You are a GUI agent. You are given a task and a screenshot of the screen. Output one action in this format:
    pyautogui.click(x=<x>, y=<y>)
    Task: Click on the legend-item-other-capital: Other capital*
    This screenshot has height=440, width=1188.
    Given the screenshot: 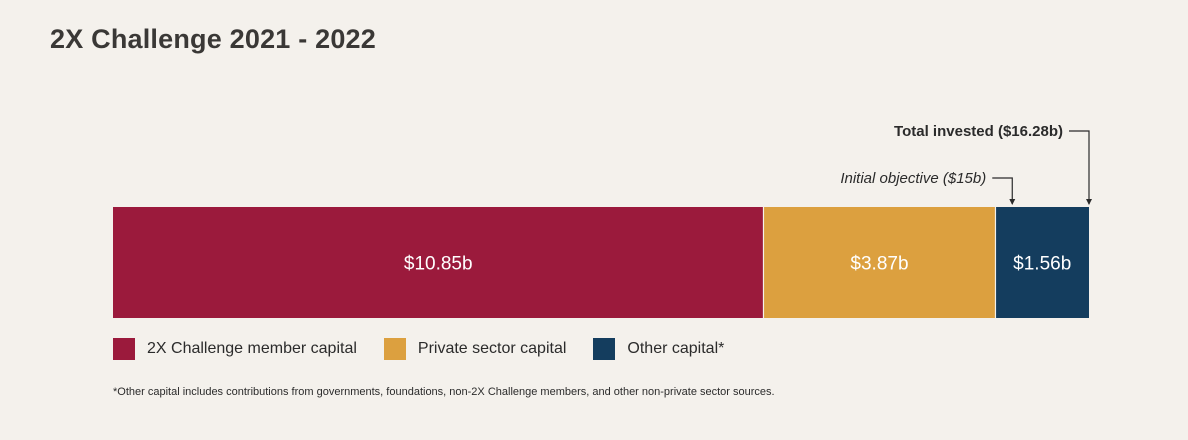 What is the action you would take?
    pyautogui.click(x=658, y=349)
    